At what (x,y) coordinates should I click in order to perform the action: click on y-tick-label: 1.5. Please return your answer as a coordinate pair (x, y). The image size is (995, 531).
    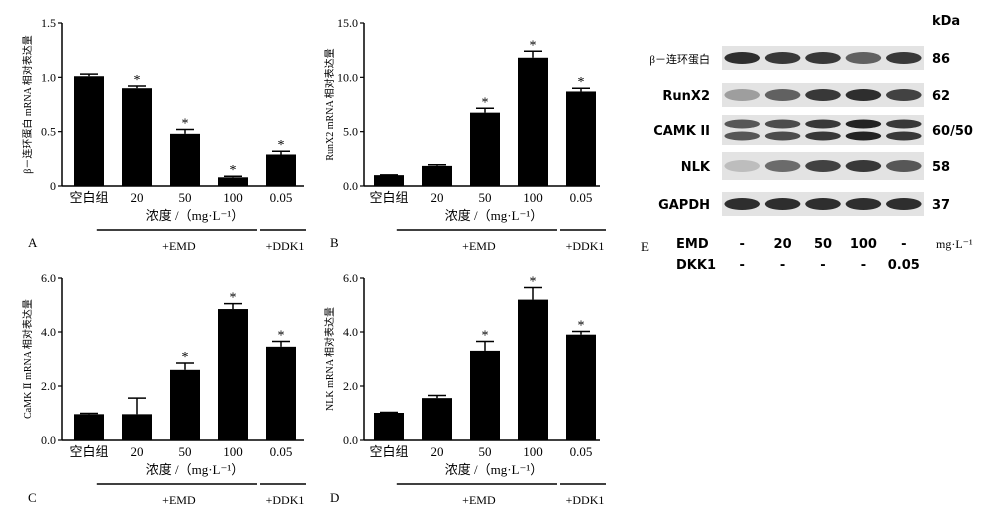
    Looking at the image, I should click on (48, 23).